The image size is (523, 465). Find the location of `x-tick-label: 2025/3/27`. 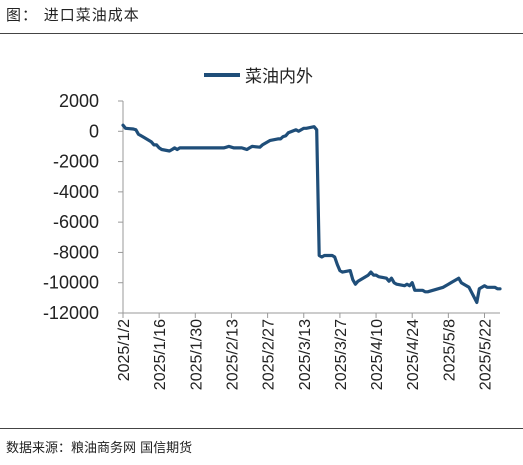

x-tick-label: 2025/3/27 is located at coordinates (341, 354).